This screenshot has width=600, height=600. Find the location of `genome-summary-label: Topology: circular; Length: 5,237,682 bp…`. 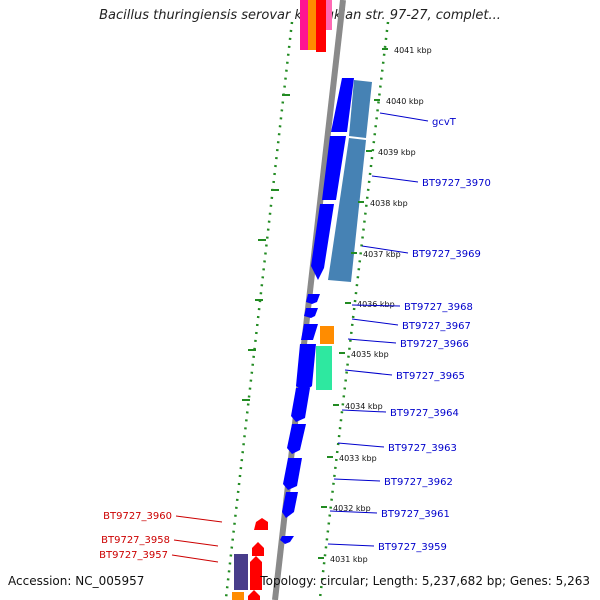

genome-summary-label: Topology: circular; Length: 5,237,682 bp… is located at coordinates (425, 581).